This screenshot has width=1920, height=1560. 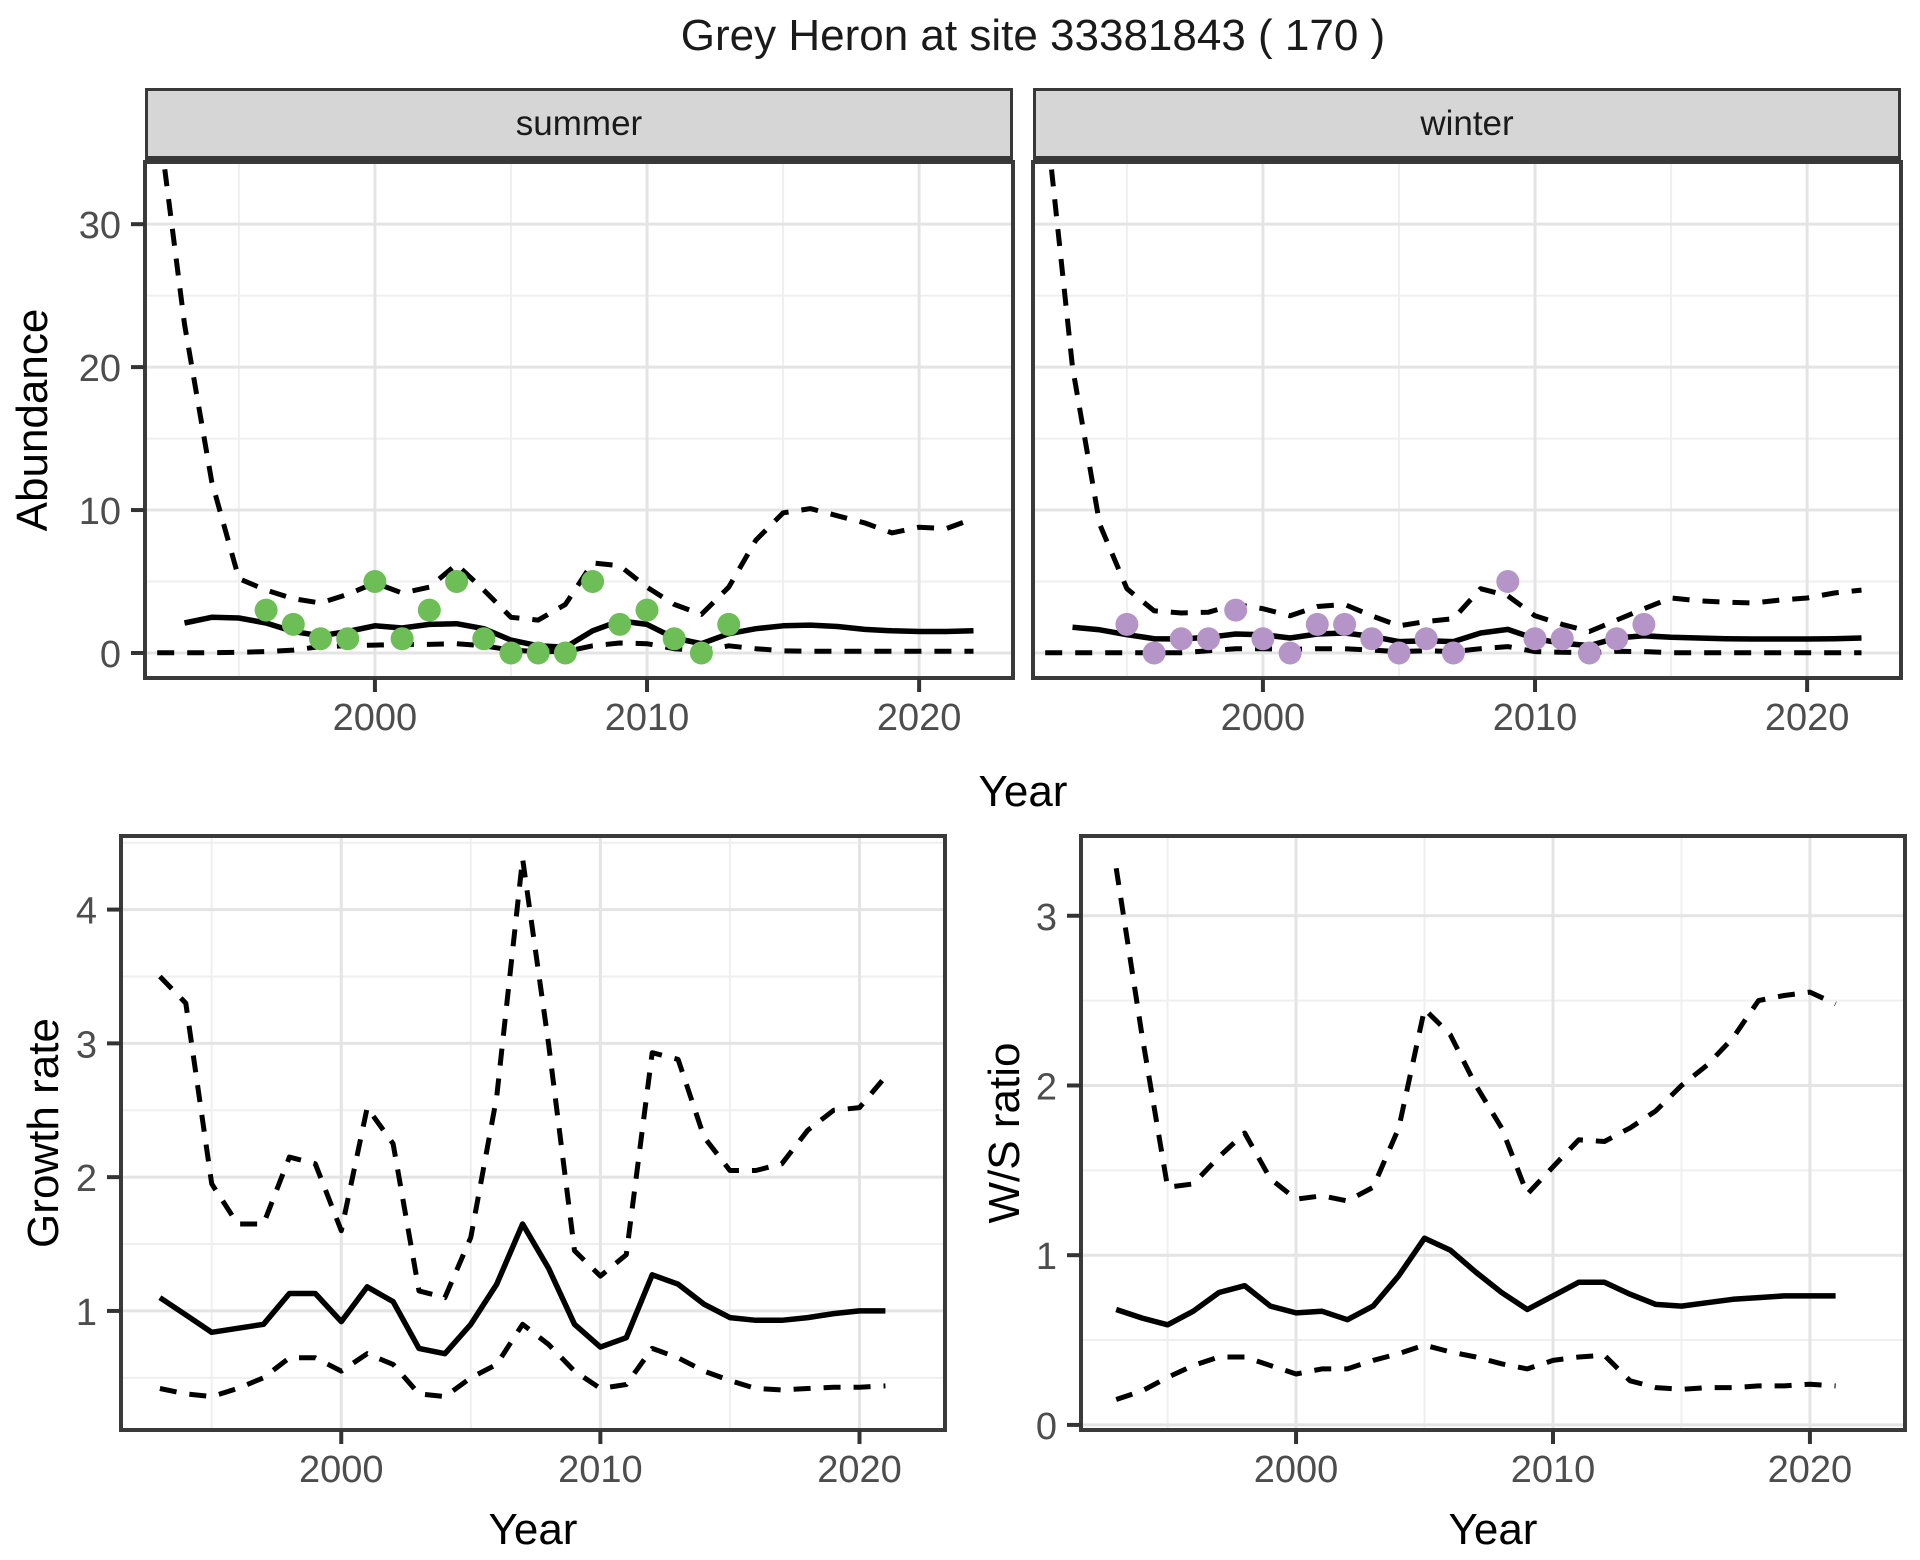 What do you see at coordinates (100, 512) in the screenshot?
I see `y-tick-label: 10` at bounding box center [100, 512].